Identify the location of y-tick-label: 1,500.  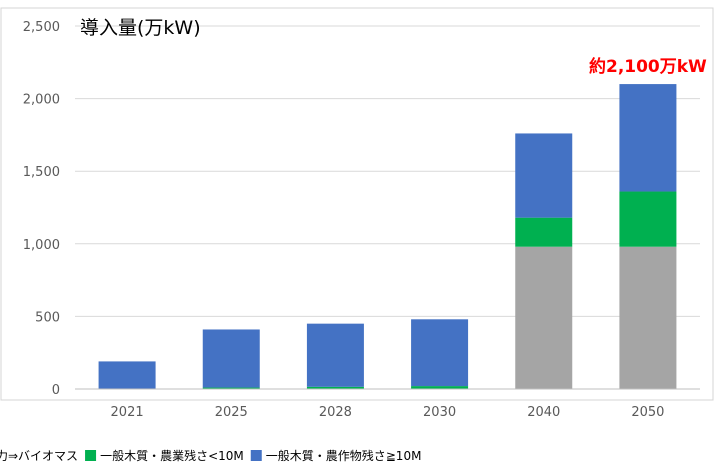
(41, 172).